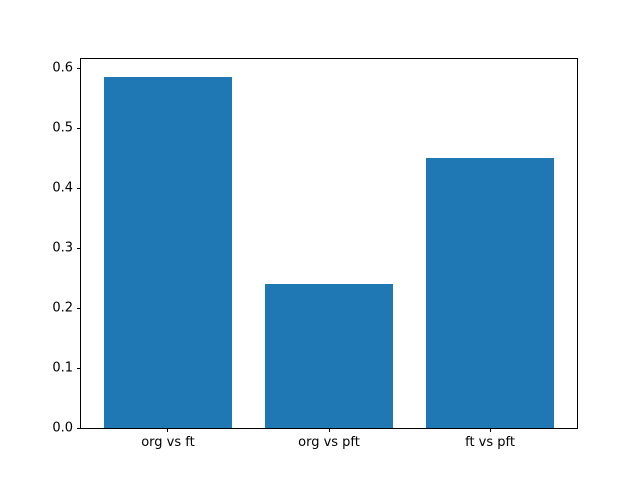  Describe the element at coordinates (62, 248) in the screenshot. I see `y-tick-label: 0.3` at that location.